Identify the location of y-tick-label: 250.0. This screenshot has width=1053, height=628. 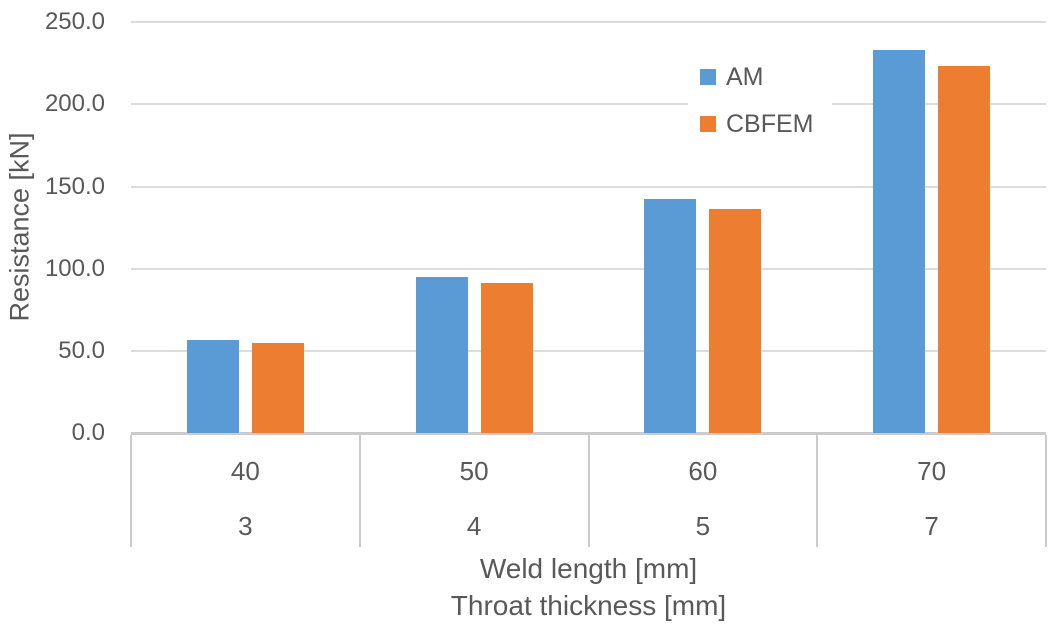
(74, 21).